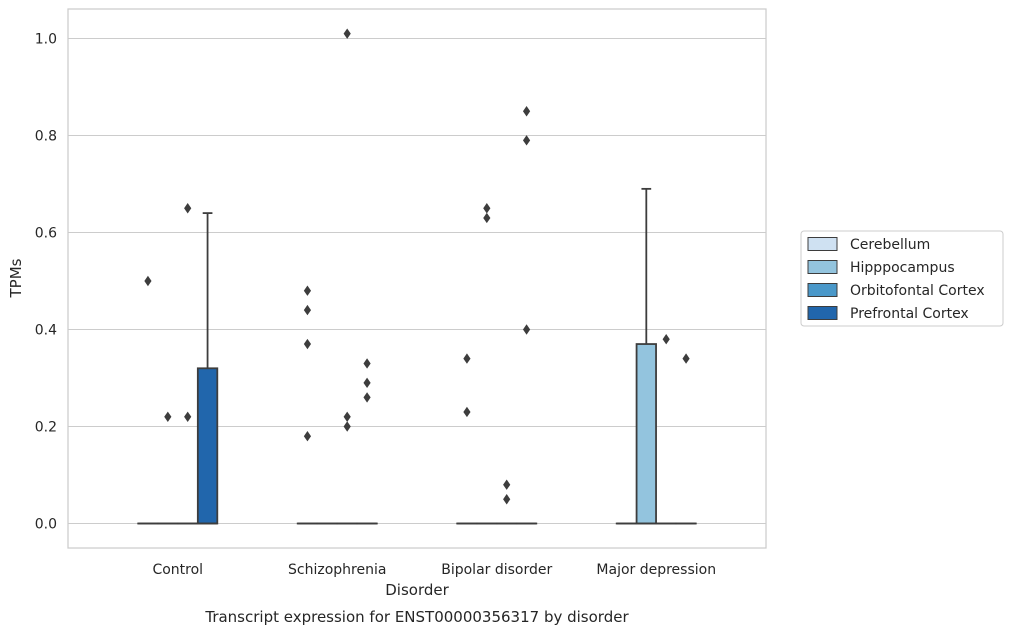 The height and width of the screenshot is (634, 1014). What do you see at coordinates (656, 570) in the screenshot?
I see `x-tick-label: Major depression` at bounding box center [656, 570].